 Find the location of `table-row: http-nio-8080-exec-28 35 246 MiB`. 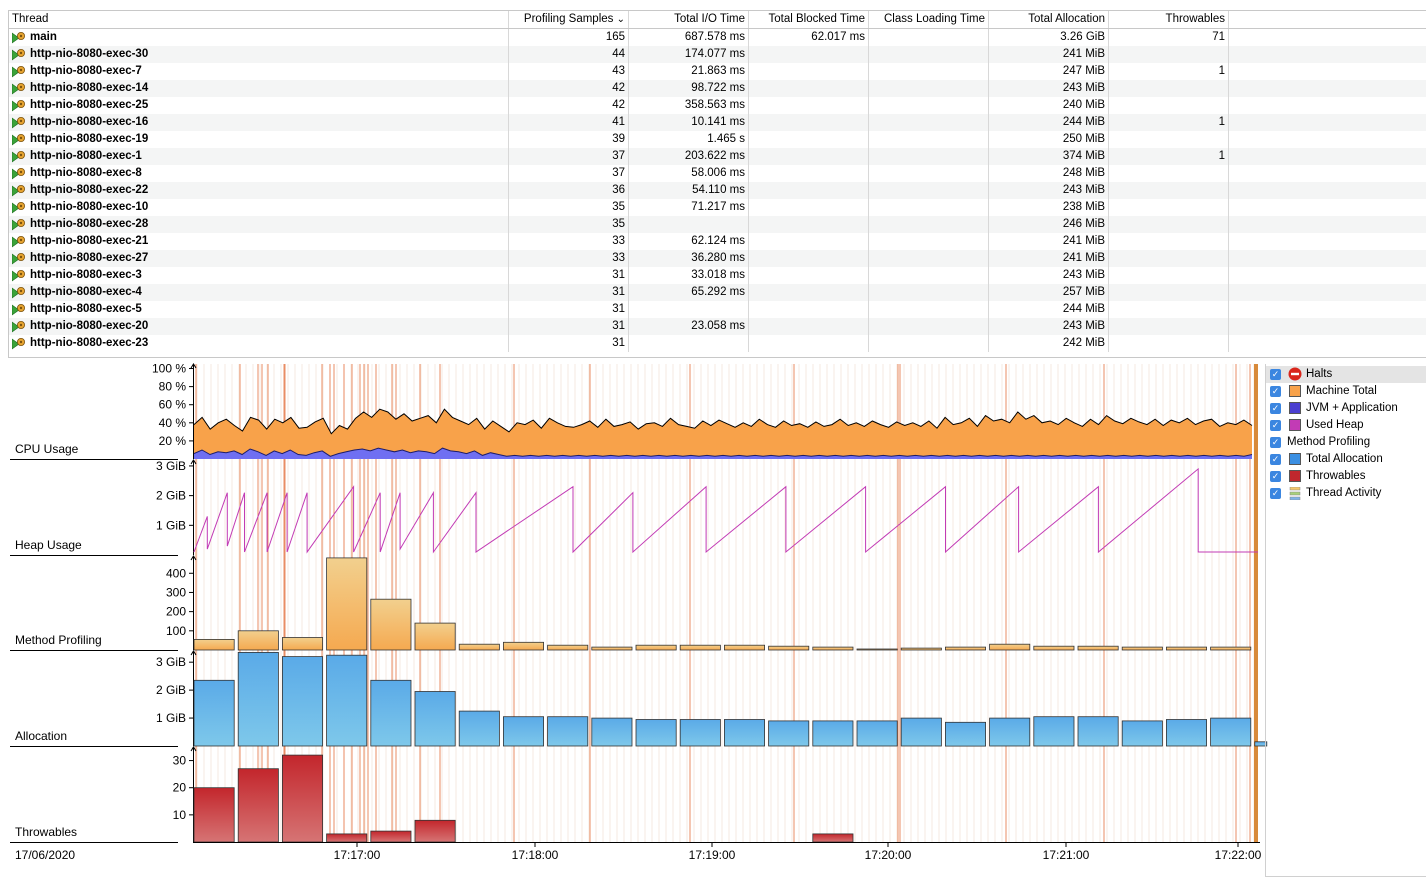

table-row: http-nio-8080-exec-28 35 246 MiB is located at coordinates (717, 224).